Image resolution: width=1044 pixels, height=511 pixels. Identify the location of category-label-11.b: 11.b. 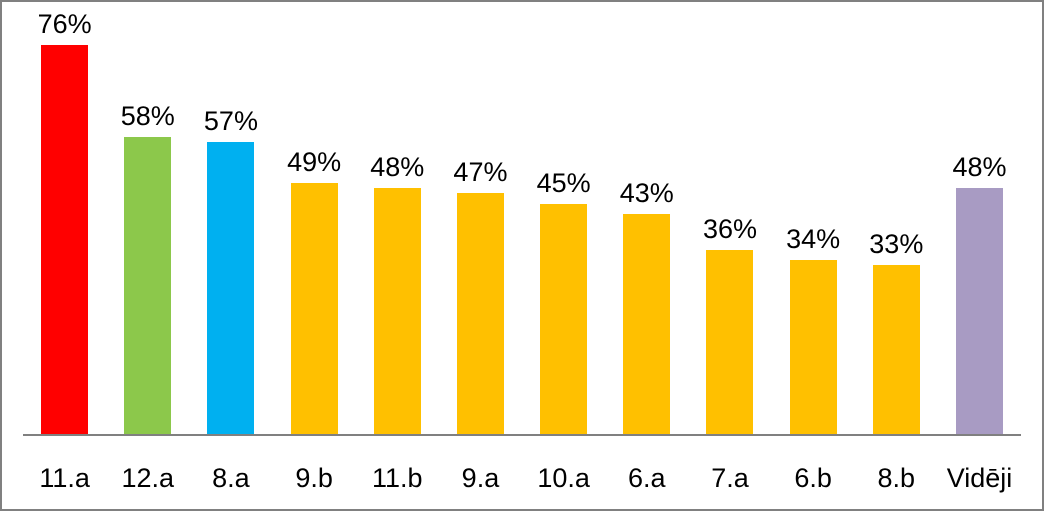
(397, 478).